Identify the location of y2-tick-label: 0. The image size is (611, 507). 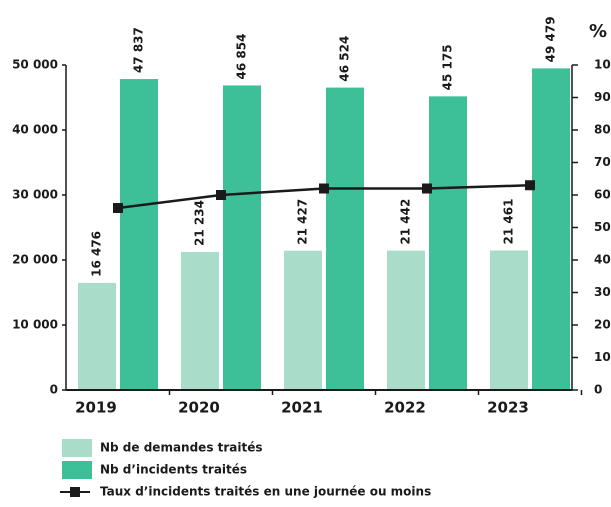
(598, 390).